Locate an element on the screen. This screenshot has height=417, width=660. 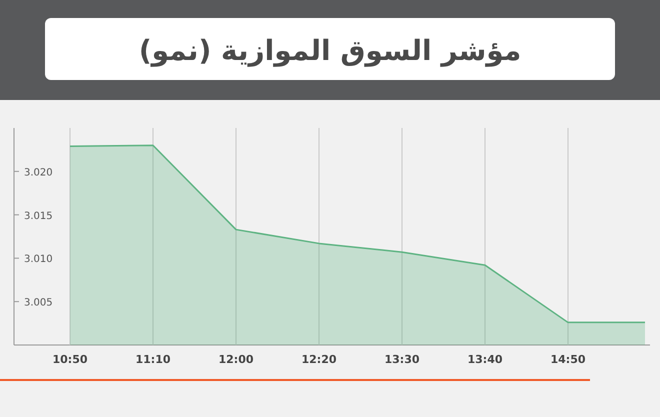
x-tick-label: 12:20 is located at coordinates (319, 359).